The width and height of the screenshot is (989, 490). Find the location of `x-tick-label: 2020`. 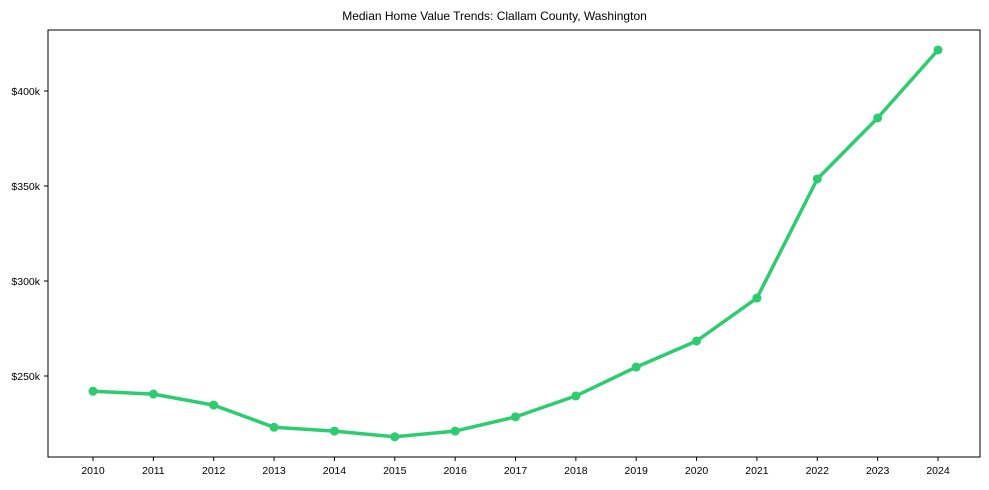

x-tick-label: 2020 is located at coordinates (697, 471).